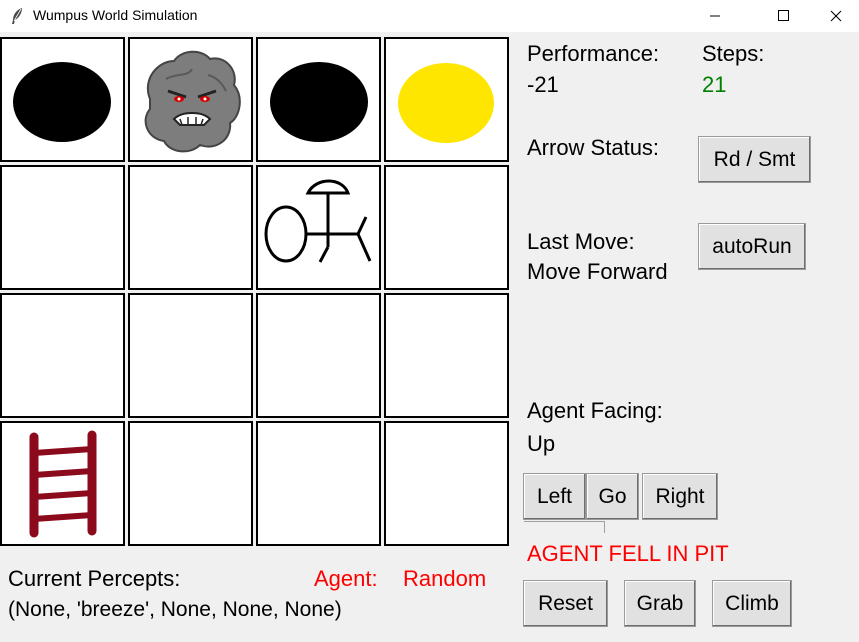  What do you see at coordinates (541, 443) in the screenshot?
I see `agent-facing-value: Up` at bounding box center [541, 443].